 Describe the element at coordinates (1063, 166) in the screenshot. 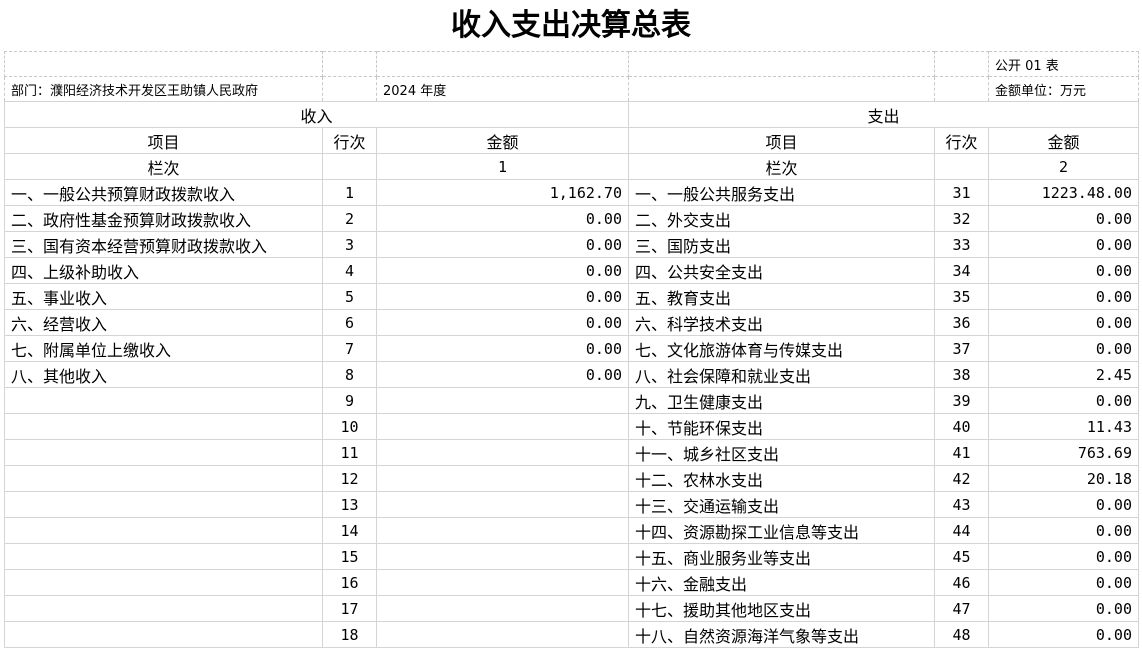

I see `expense-col-no: 2` at that location.